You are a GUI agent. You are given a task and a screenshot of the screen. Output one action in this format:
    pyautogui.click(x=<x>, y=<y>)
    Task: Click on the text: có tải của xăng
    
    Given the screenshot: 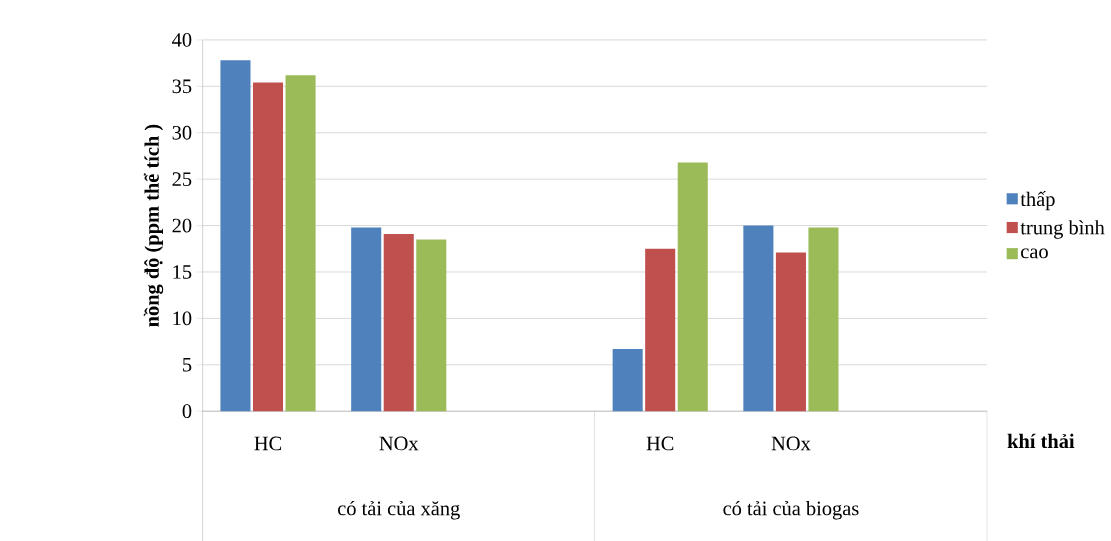 What is the action you would take?
    pyautogui.click(x=399, y=510)
    